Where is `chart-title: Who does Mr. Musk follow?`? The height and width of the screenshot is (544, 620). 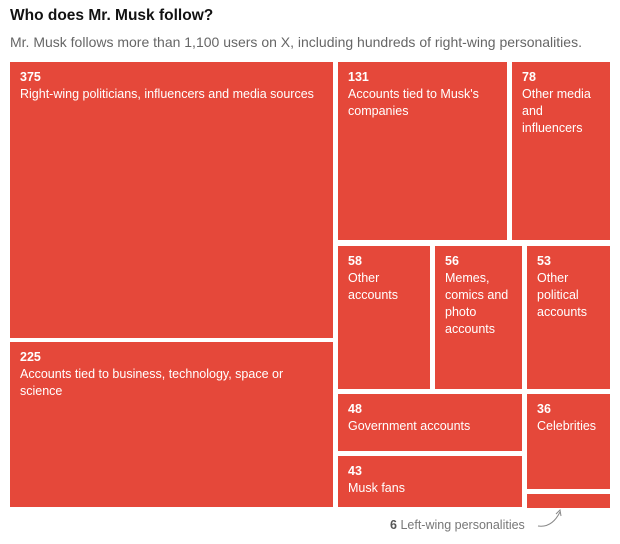
chart-title: Who does Mr. Musk follow? is located at coordinates (112, 15).